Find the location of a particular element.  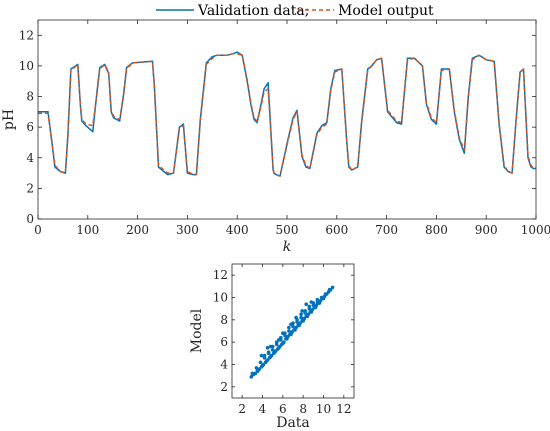

top-y-axis-label: pH is located at coordinates (9, 119).